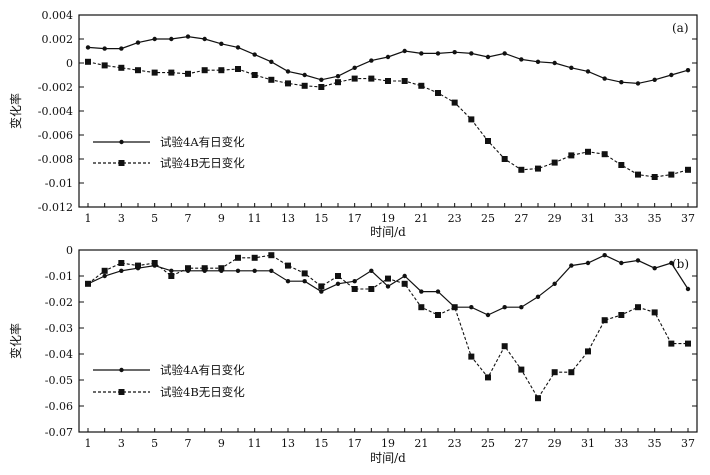  What do you see at coordinates (59, 183) in the screenshot?
I see `y-tick-label: -0.01` at bounding box center [59, 183].